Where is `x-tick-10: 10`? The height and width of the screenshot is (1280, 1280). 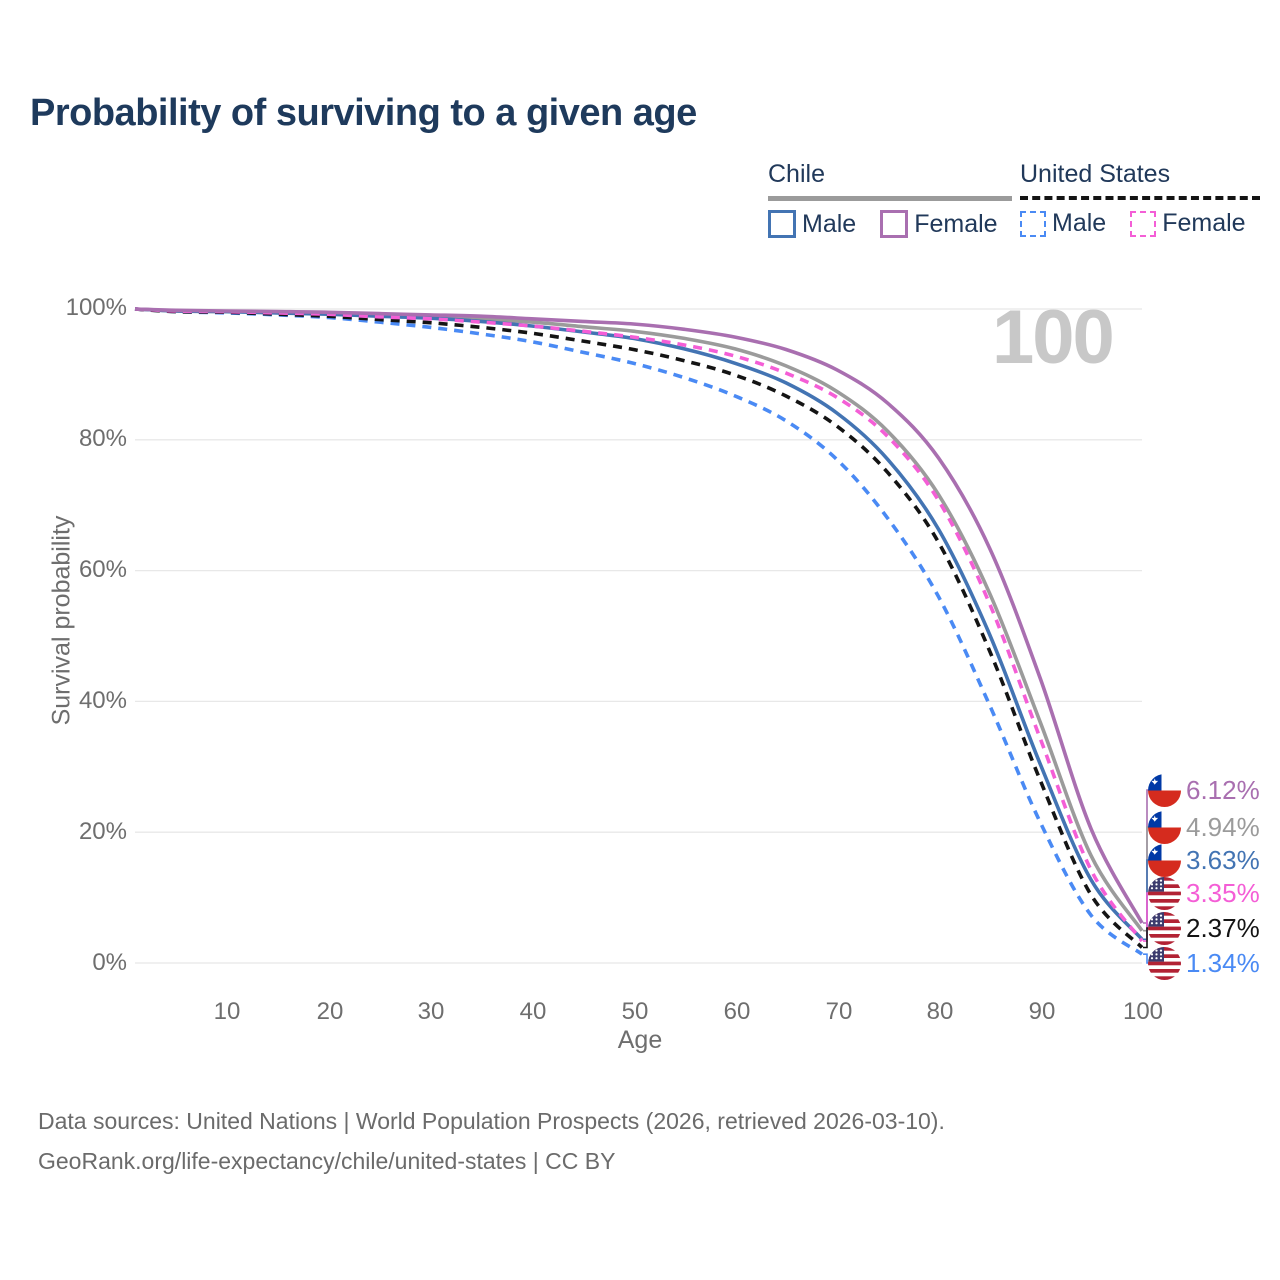 x-tick-10: 10 is located at coordinates (227, 1011).